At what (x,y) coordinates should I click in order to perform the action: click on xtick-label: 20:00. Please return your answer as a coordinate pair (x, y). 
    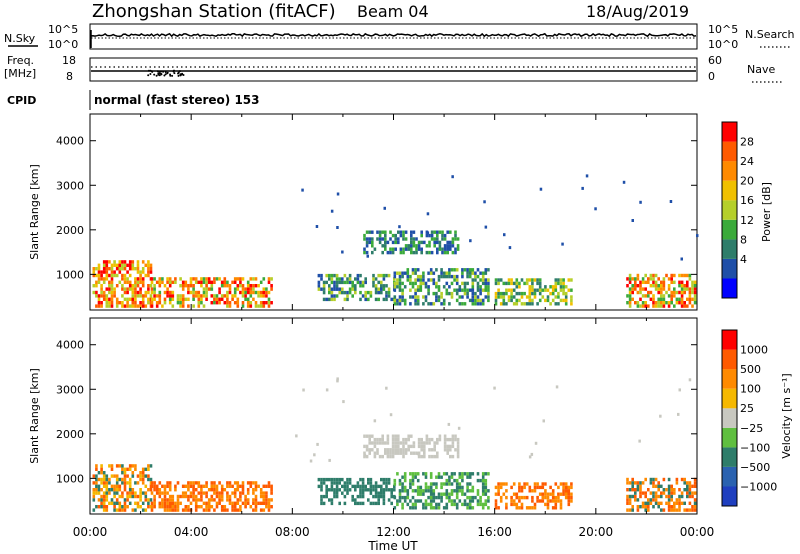
    Looking at the image, I should click on (596, 532).